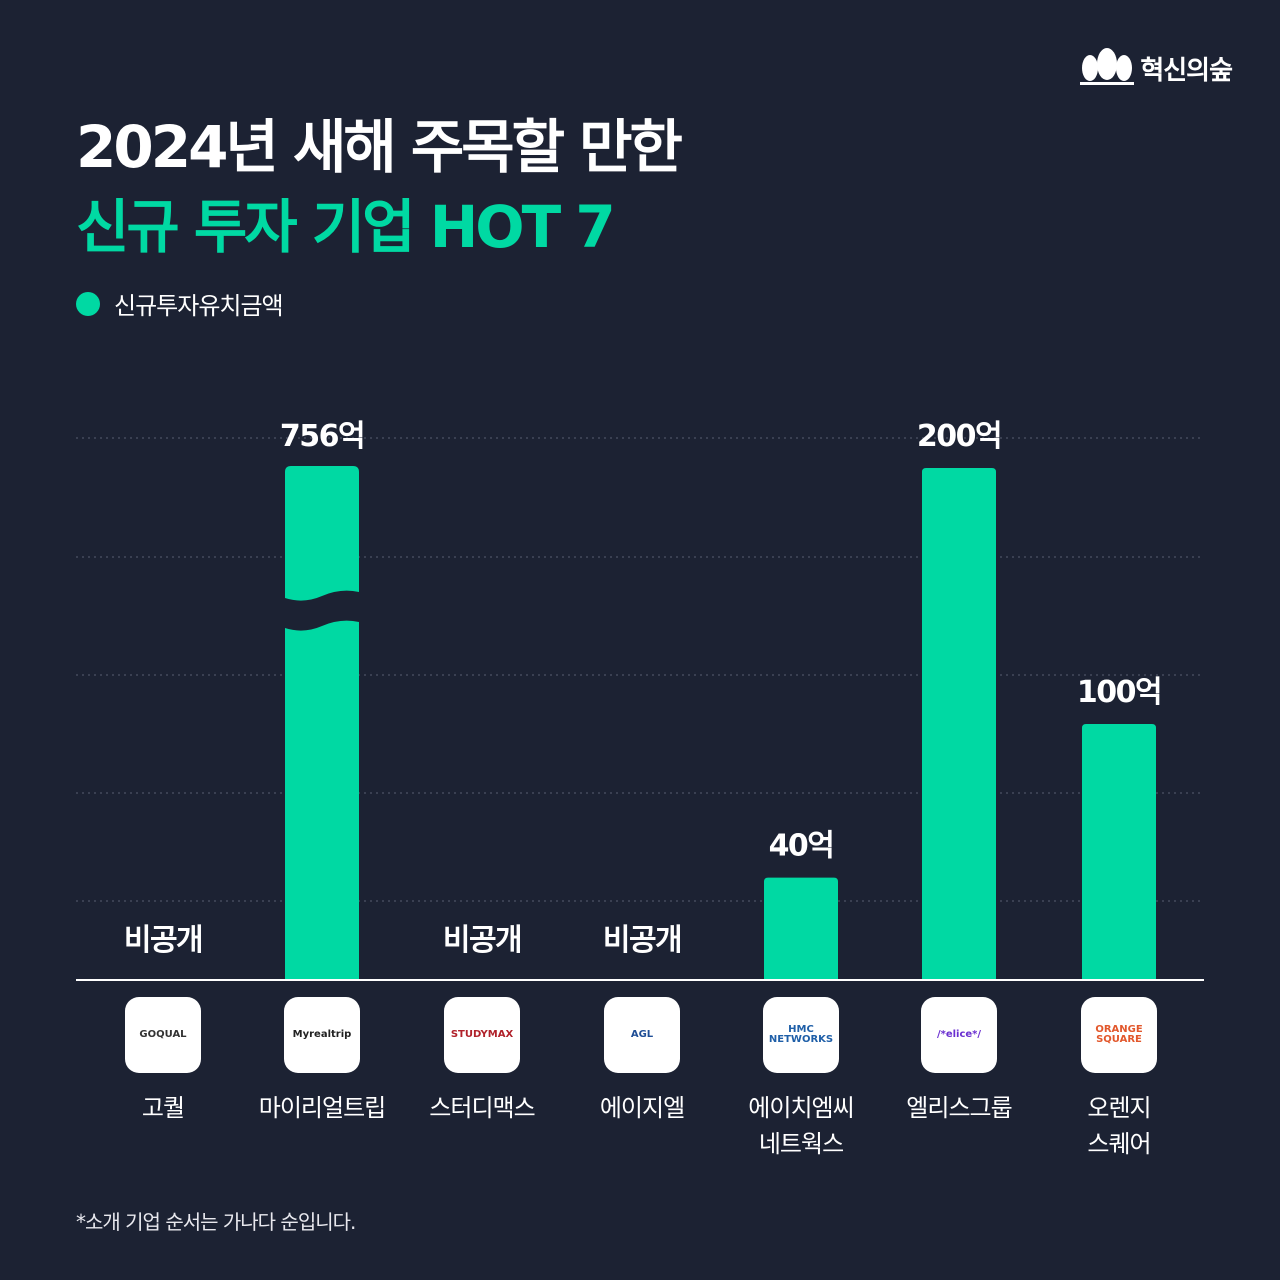 The image size is (1280, 1280). Describe the element at coordinates (322, 800) in the screenshot. I see `bar-segment` at that location.